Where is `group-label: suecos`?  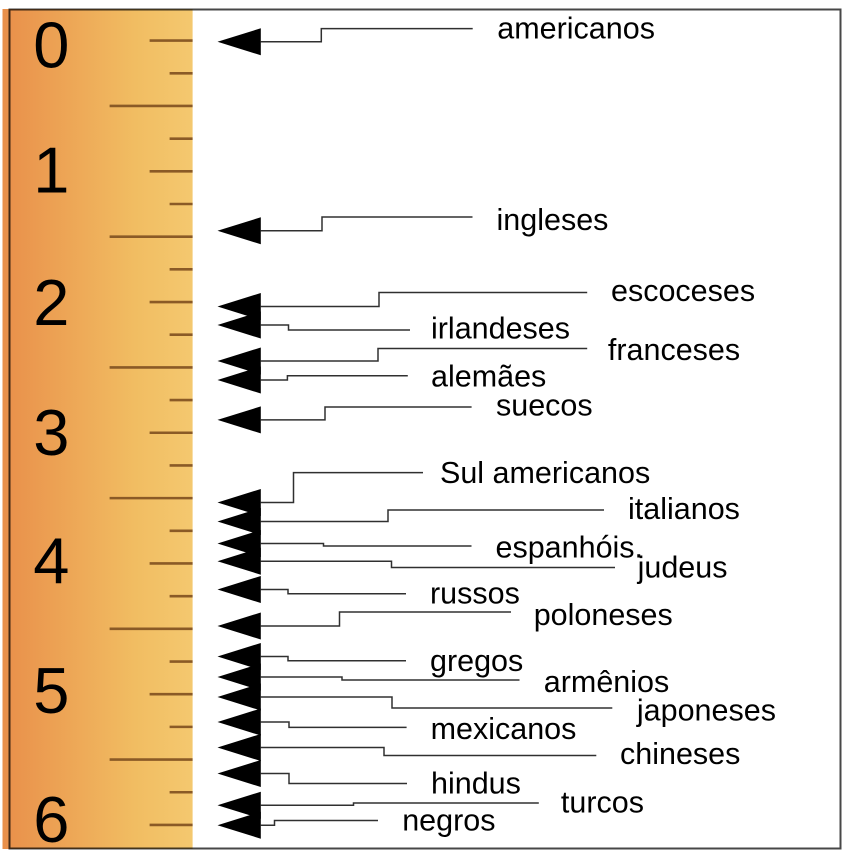
group-label: suecos is located at coordinates (544, 406).